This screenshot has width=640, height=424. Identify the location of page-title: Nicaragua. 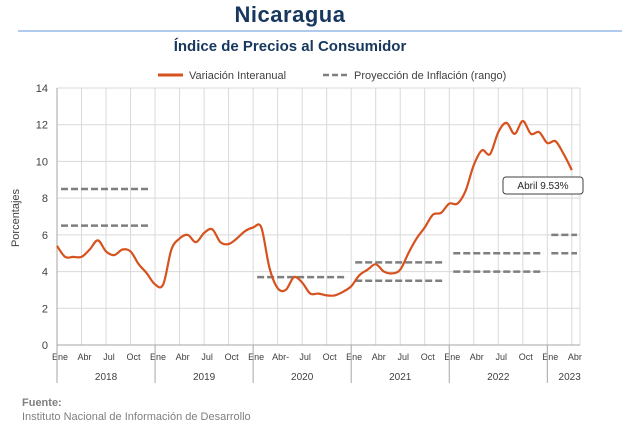
(290, 14).